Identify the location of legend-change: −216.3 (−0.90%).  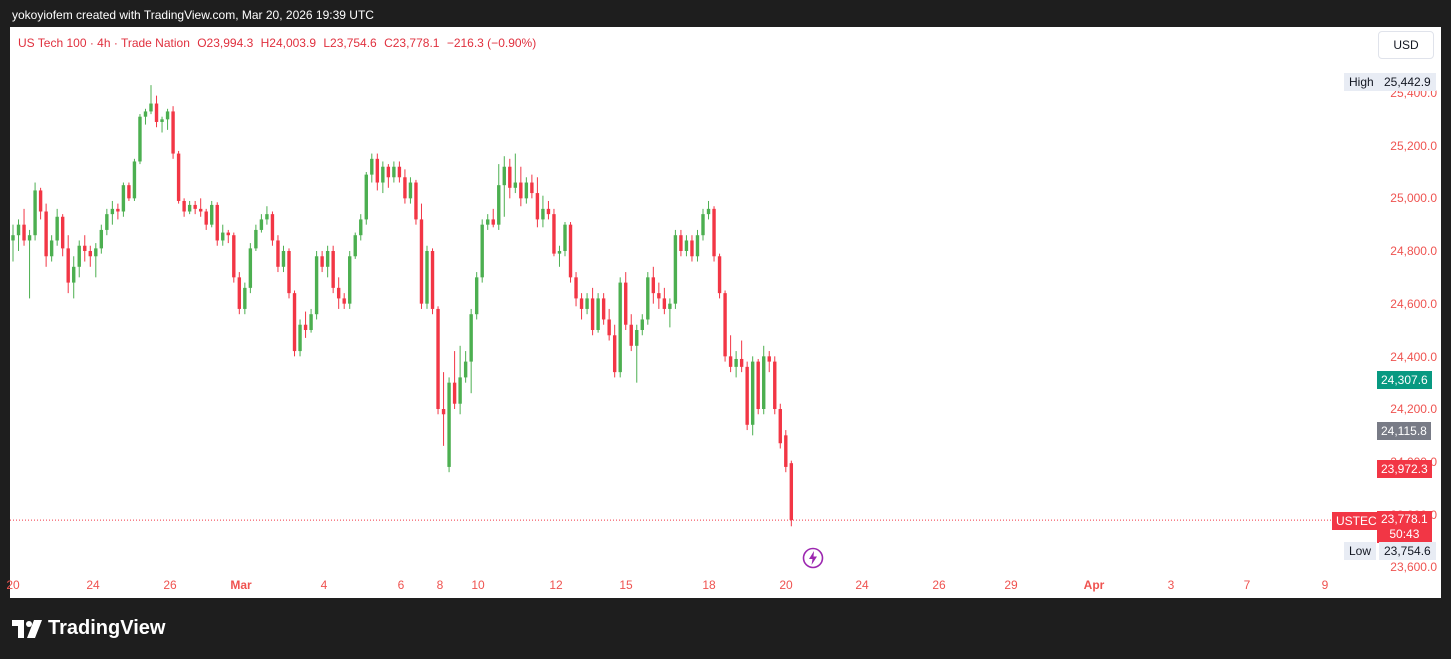
(491, 43).